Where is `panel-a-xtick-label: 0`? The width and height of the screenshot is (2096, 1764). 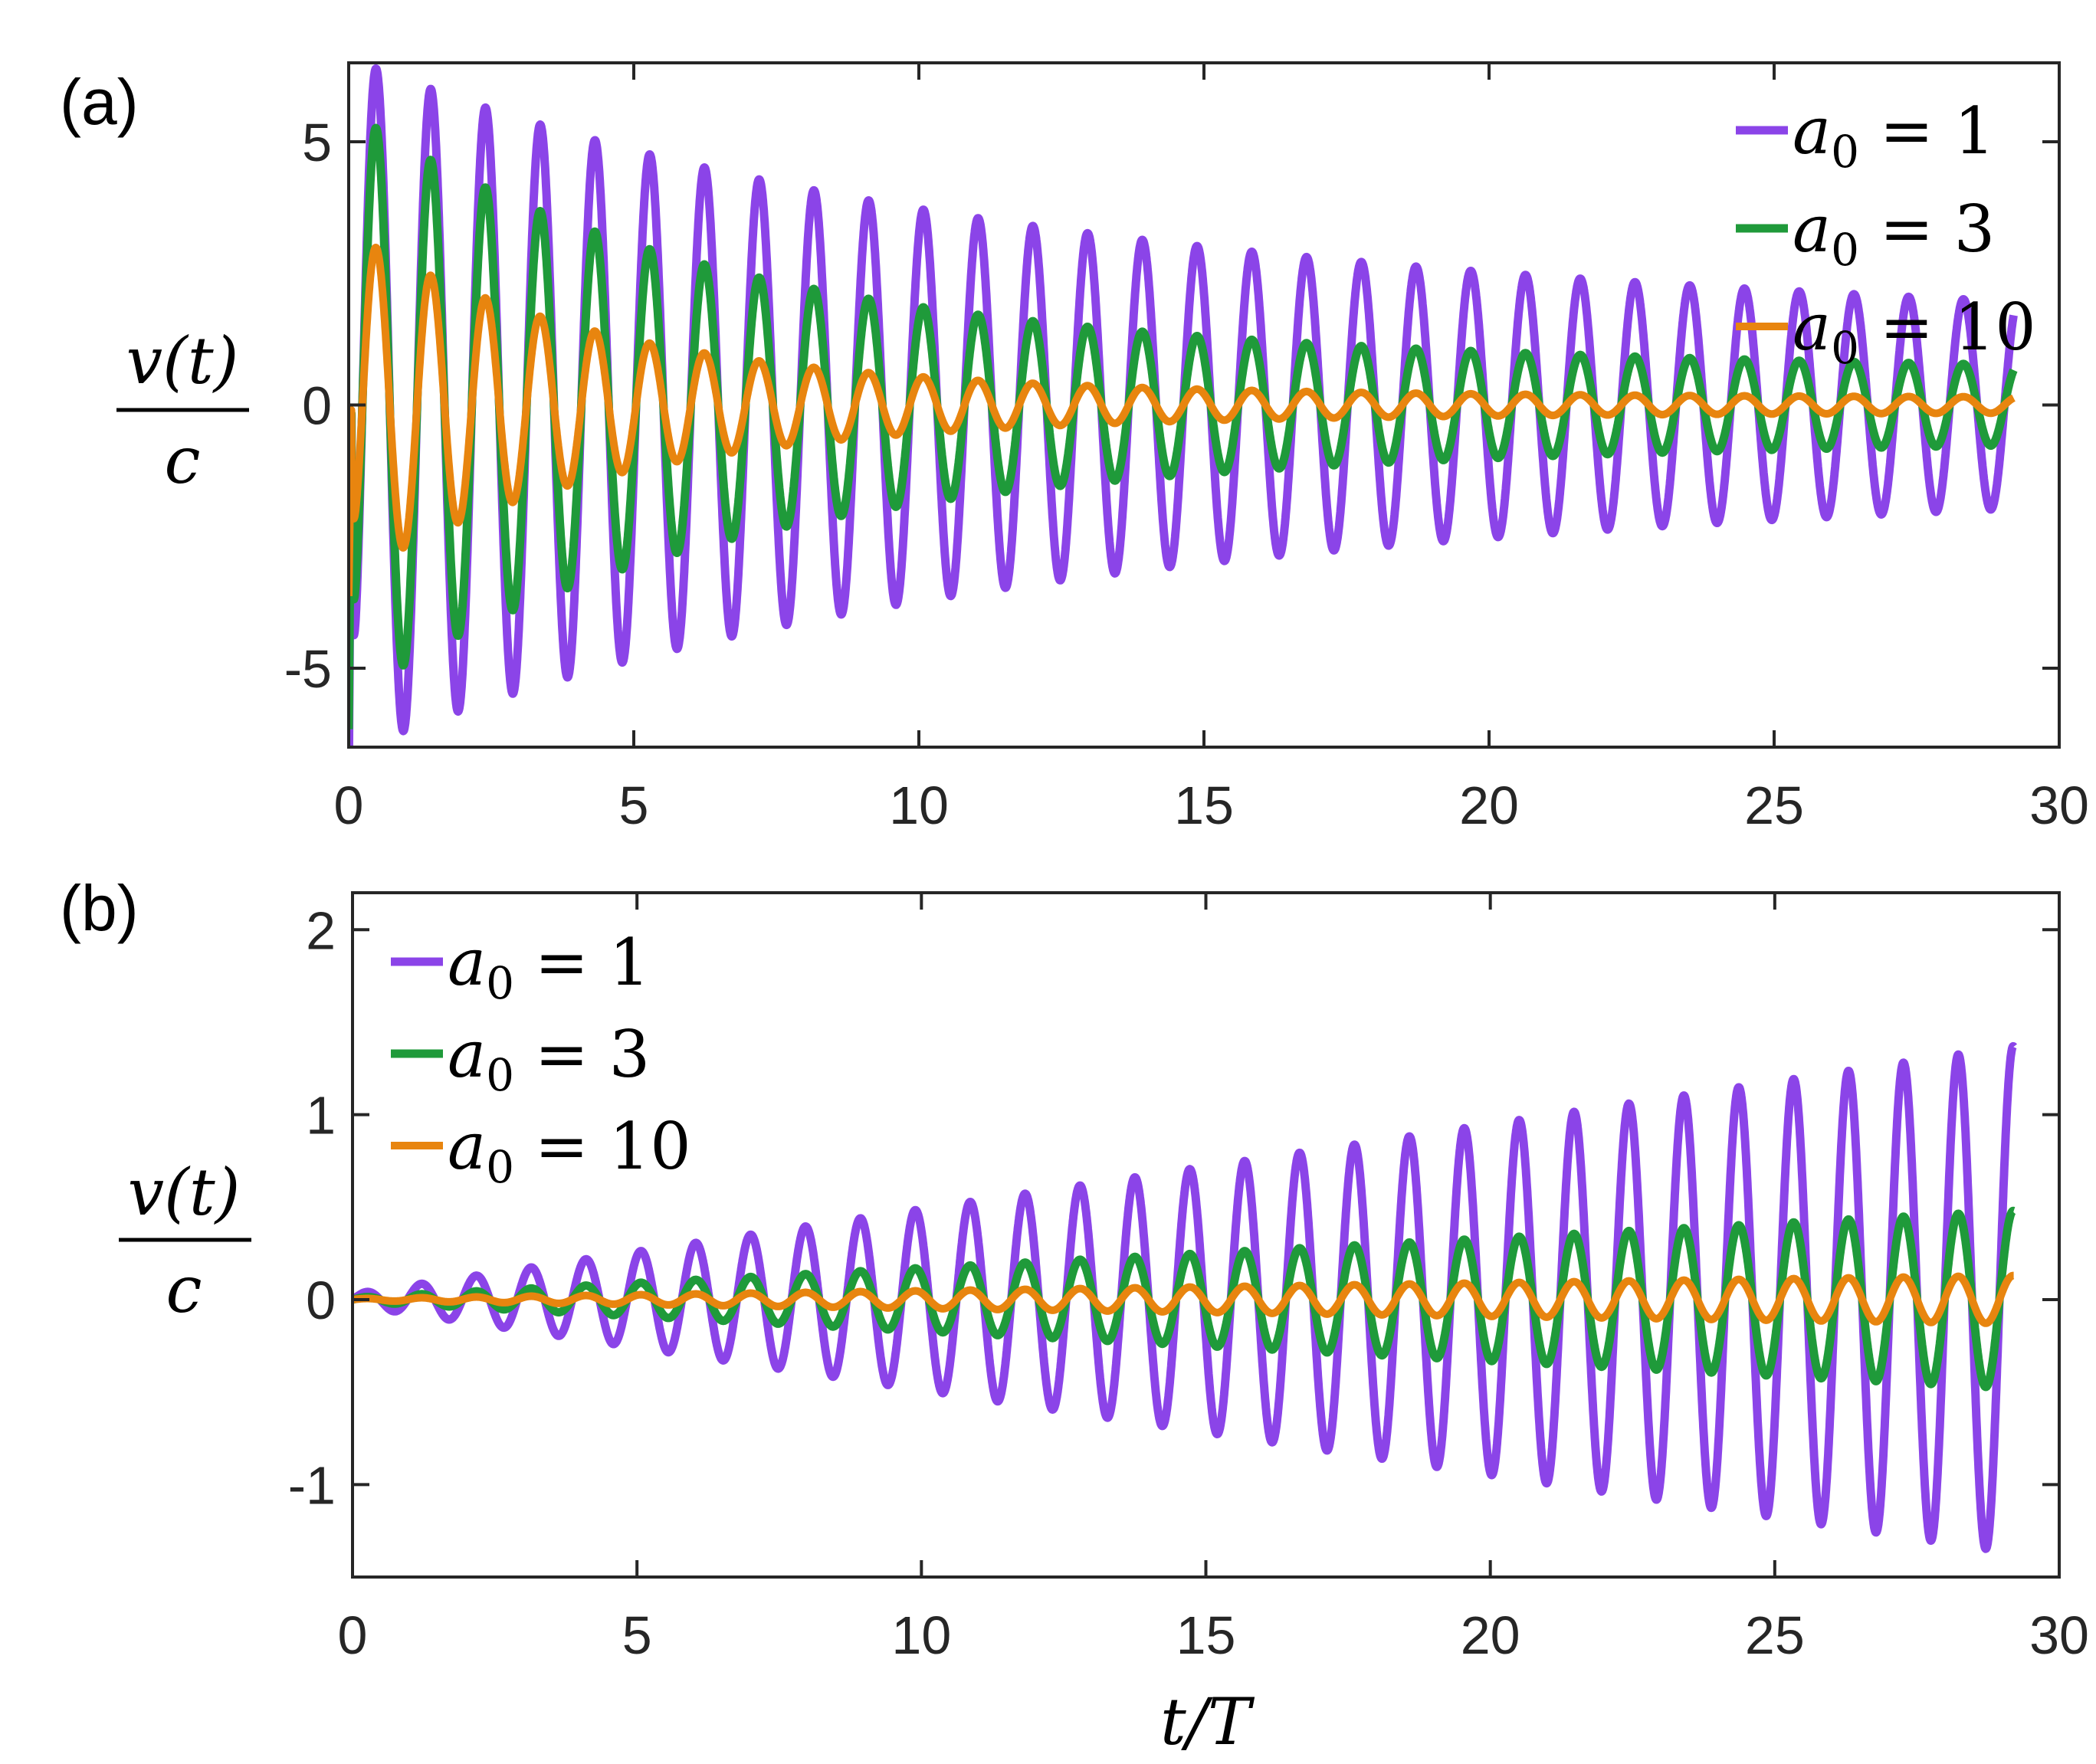 panel-a-xtick-label: 0 is located at coordinates (349, 805).